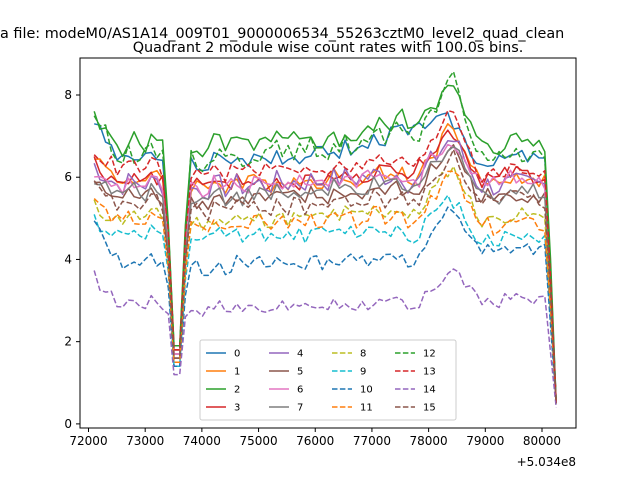  What do you see at coordinates (485, 441) in the screenshot?
I see `x-tick-label: 79000` at bounding box center [485, 441].